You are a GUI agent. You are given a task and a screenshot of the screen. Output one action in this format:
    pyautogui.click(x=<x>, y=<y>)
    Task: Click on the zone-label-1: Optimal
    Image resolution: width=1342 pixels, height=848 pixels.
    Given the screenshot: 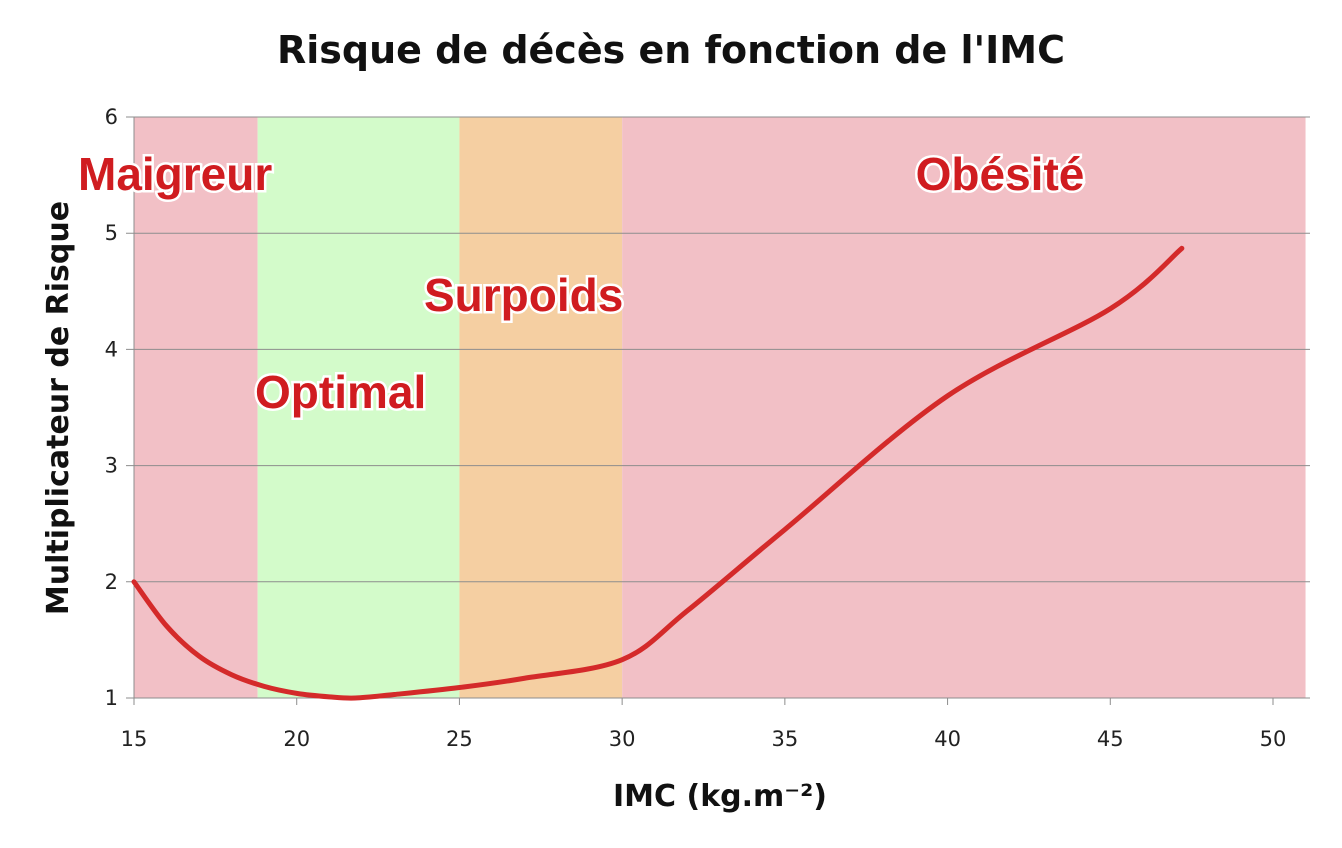 What is the action you would take?
    pyautogui.click(x=340, y=392)
    